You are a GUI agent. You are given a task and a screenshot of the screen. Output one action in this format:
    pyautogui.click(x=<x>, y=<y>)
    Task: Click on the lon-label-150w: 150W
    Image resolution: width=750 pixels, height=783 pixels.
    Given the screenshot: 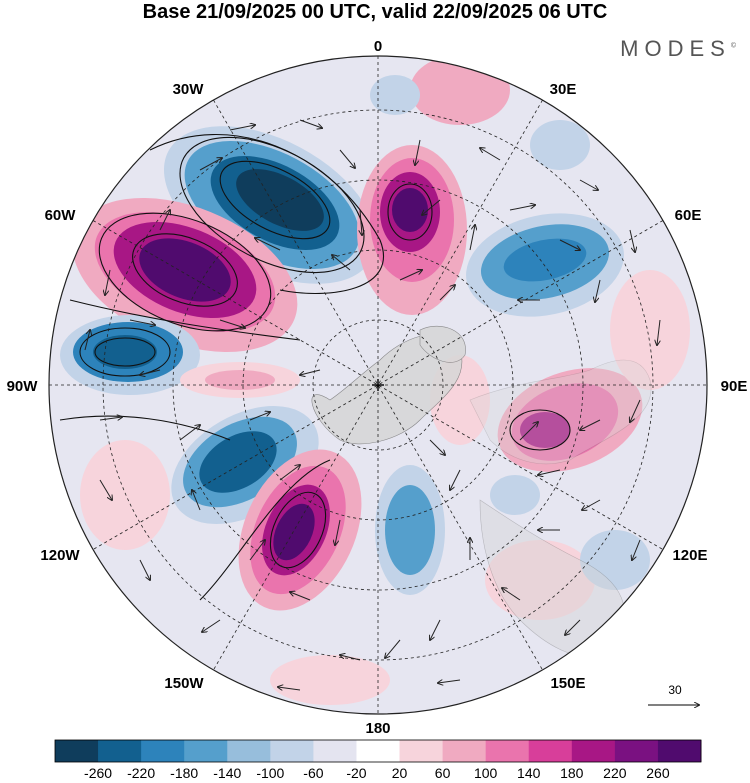 What is the action you would take?
    pyautogui.click(x=184, y=683)
    